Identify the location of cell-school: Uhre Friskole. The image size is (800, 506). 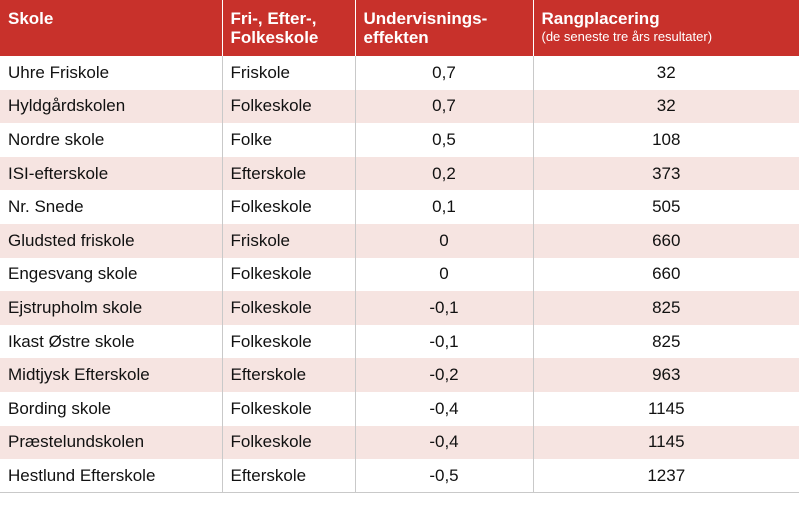
(111, 73).